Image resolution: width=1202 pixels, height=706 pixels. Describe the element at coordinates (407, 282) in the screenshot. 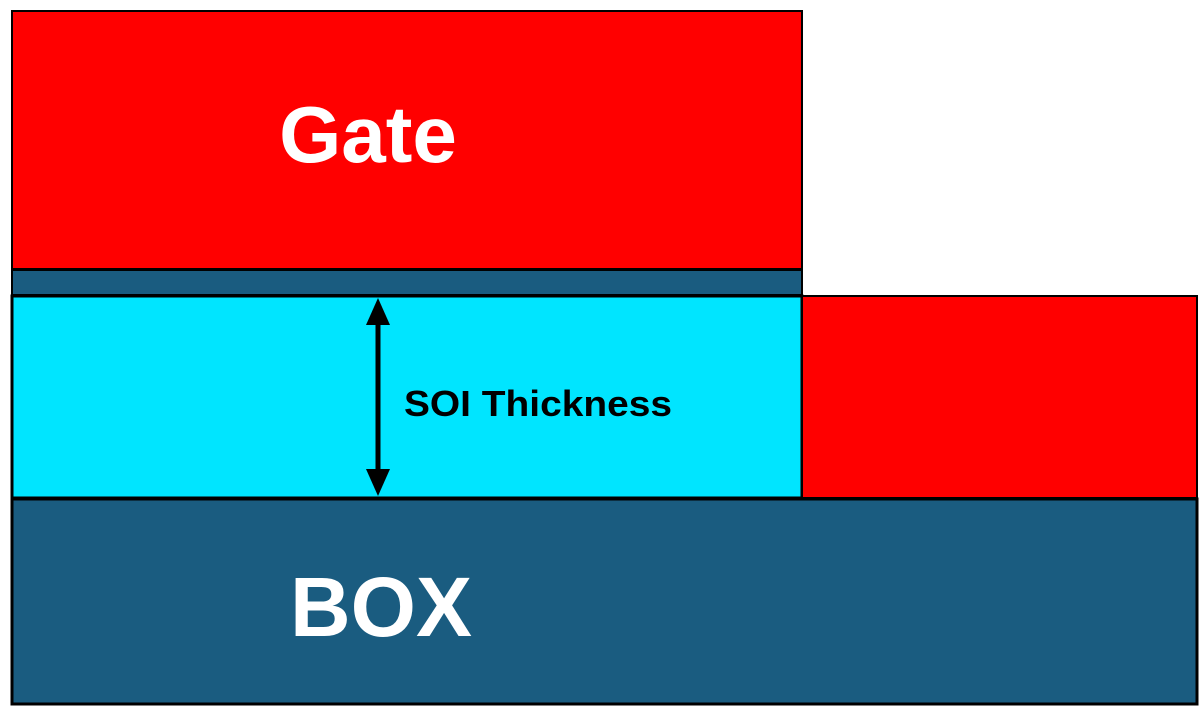

I see `gate-oxide-layer` at that location.